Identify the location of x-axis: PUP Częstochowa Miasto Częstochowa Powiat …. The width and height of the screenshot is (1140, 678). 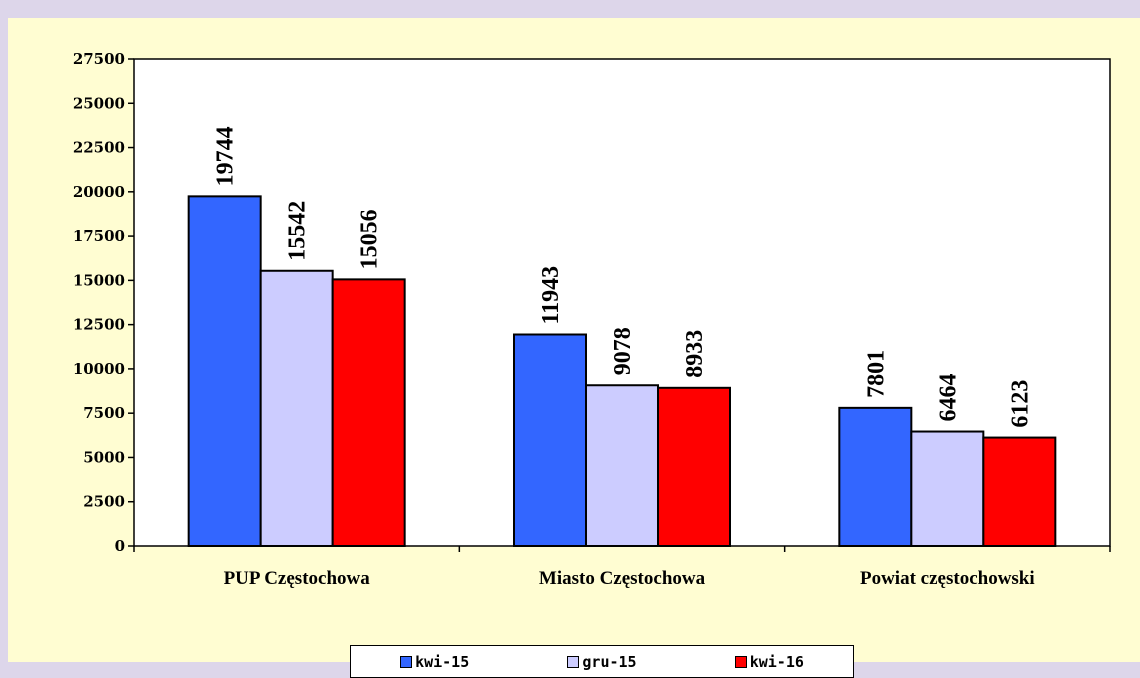
(622, 567).